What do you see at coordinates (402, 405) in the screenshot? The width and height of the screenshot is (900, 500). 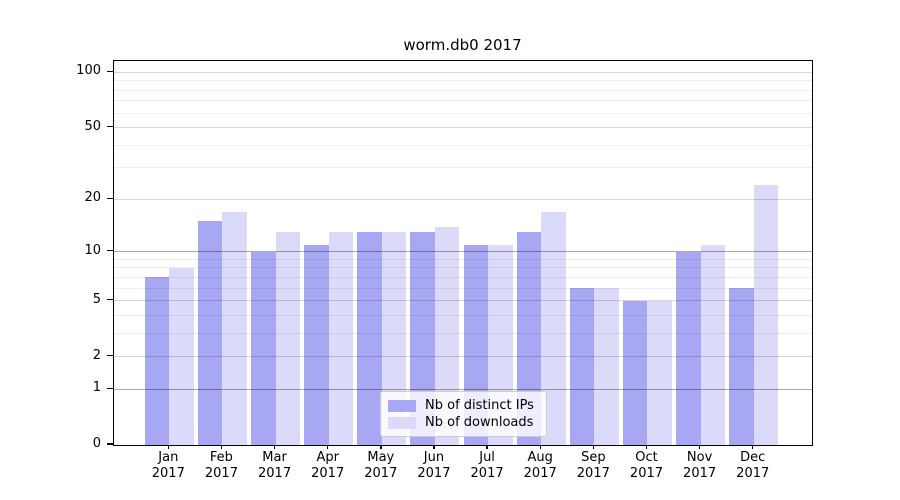 I see `legend-swatch-distinct-ips` at bounding box center [402, 405].